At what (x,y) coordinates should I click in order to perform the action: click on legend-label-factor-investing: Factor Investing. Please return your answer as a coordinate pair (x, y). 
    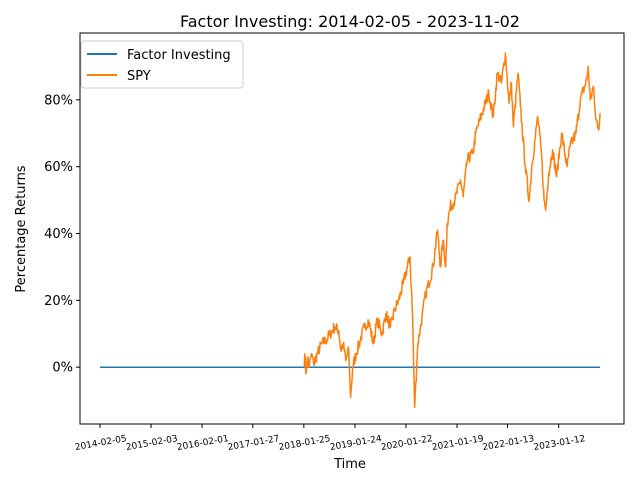
    Looking at the image, I should click on (179, 55).